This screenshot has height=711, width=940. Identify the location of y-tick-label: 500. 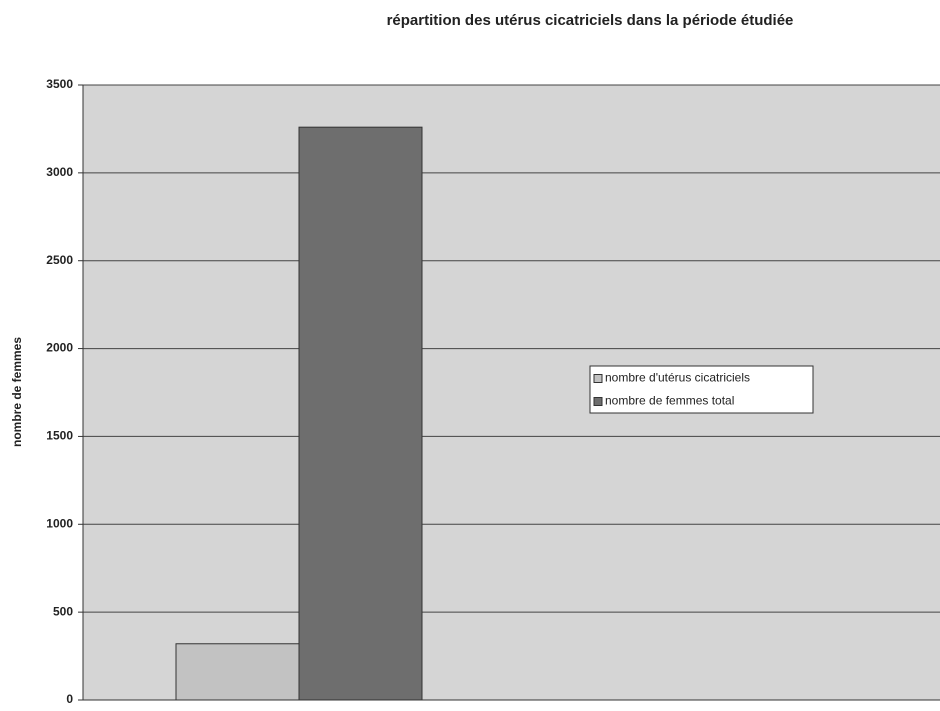
(63, 611).